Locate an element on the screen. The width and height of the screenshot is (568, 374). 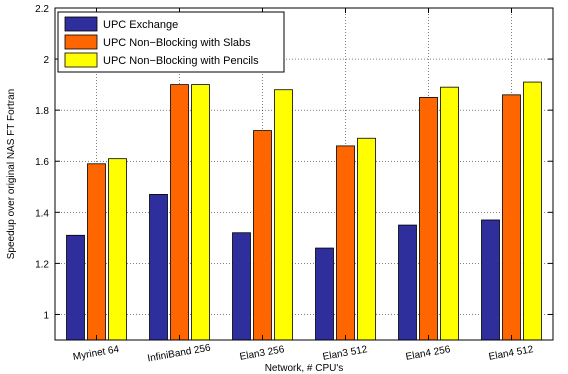
legend-label: UPC Non−Blocking with Slabs is located at coordinates (177, 43).